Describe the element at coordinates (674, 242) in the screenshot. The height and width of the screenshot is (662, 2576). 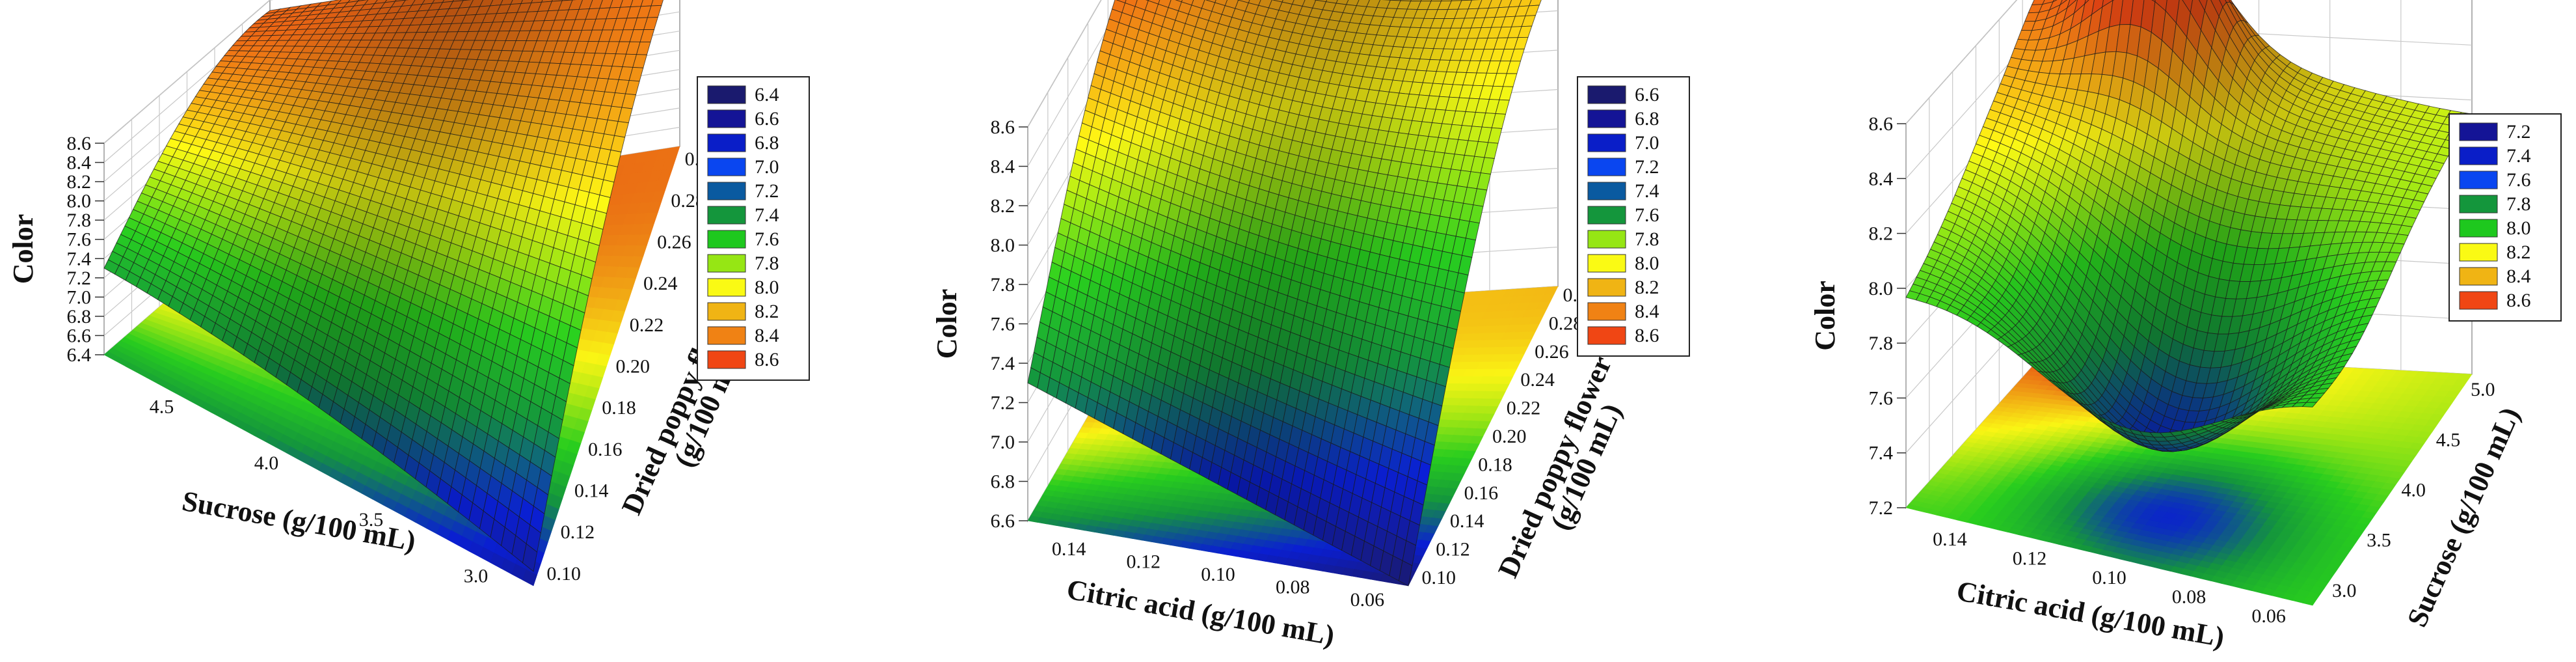
I see `y-tick-label: 0.26` at that location.